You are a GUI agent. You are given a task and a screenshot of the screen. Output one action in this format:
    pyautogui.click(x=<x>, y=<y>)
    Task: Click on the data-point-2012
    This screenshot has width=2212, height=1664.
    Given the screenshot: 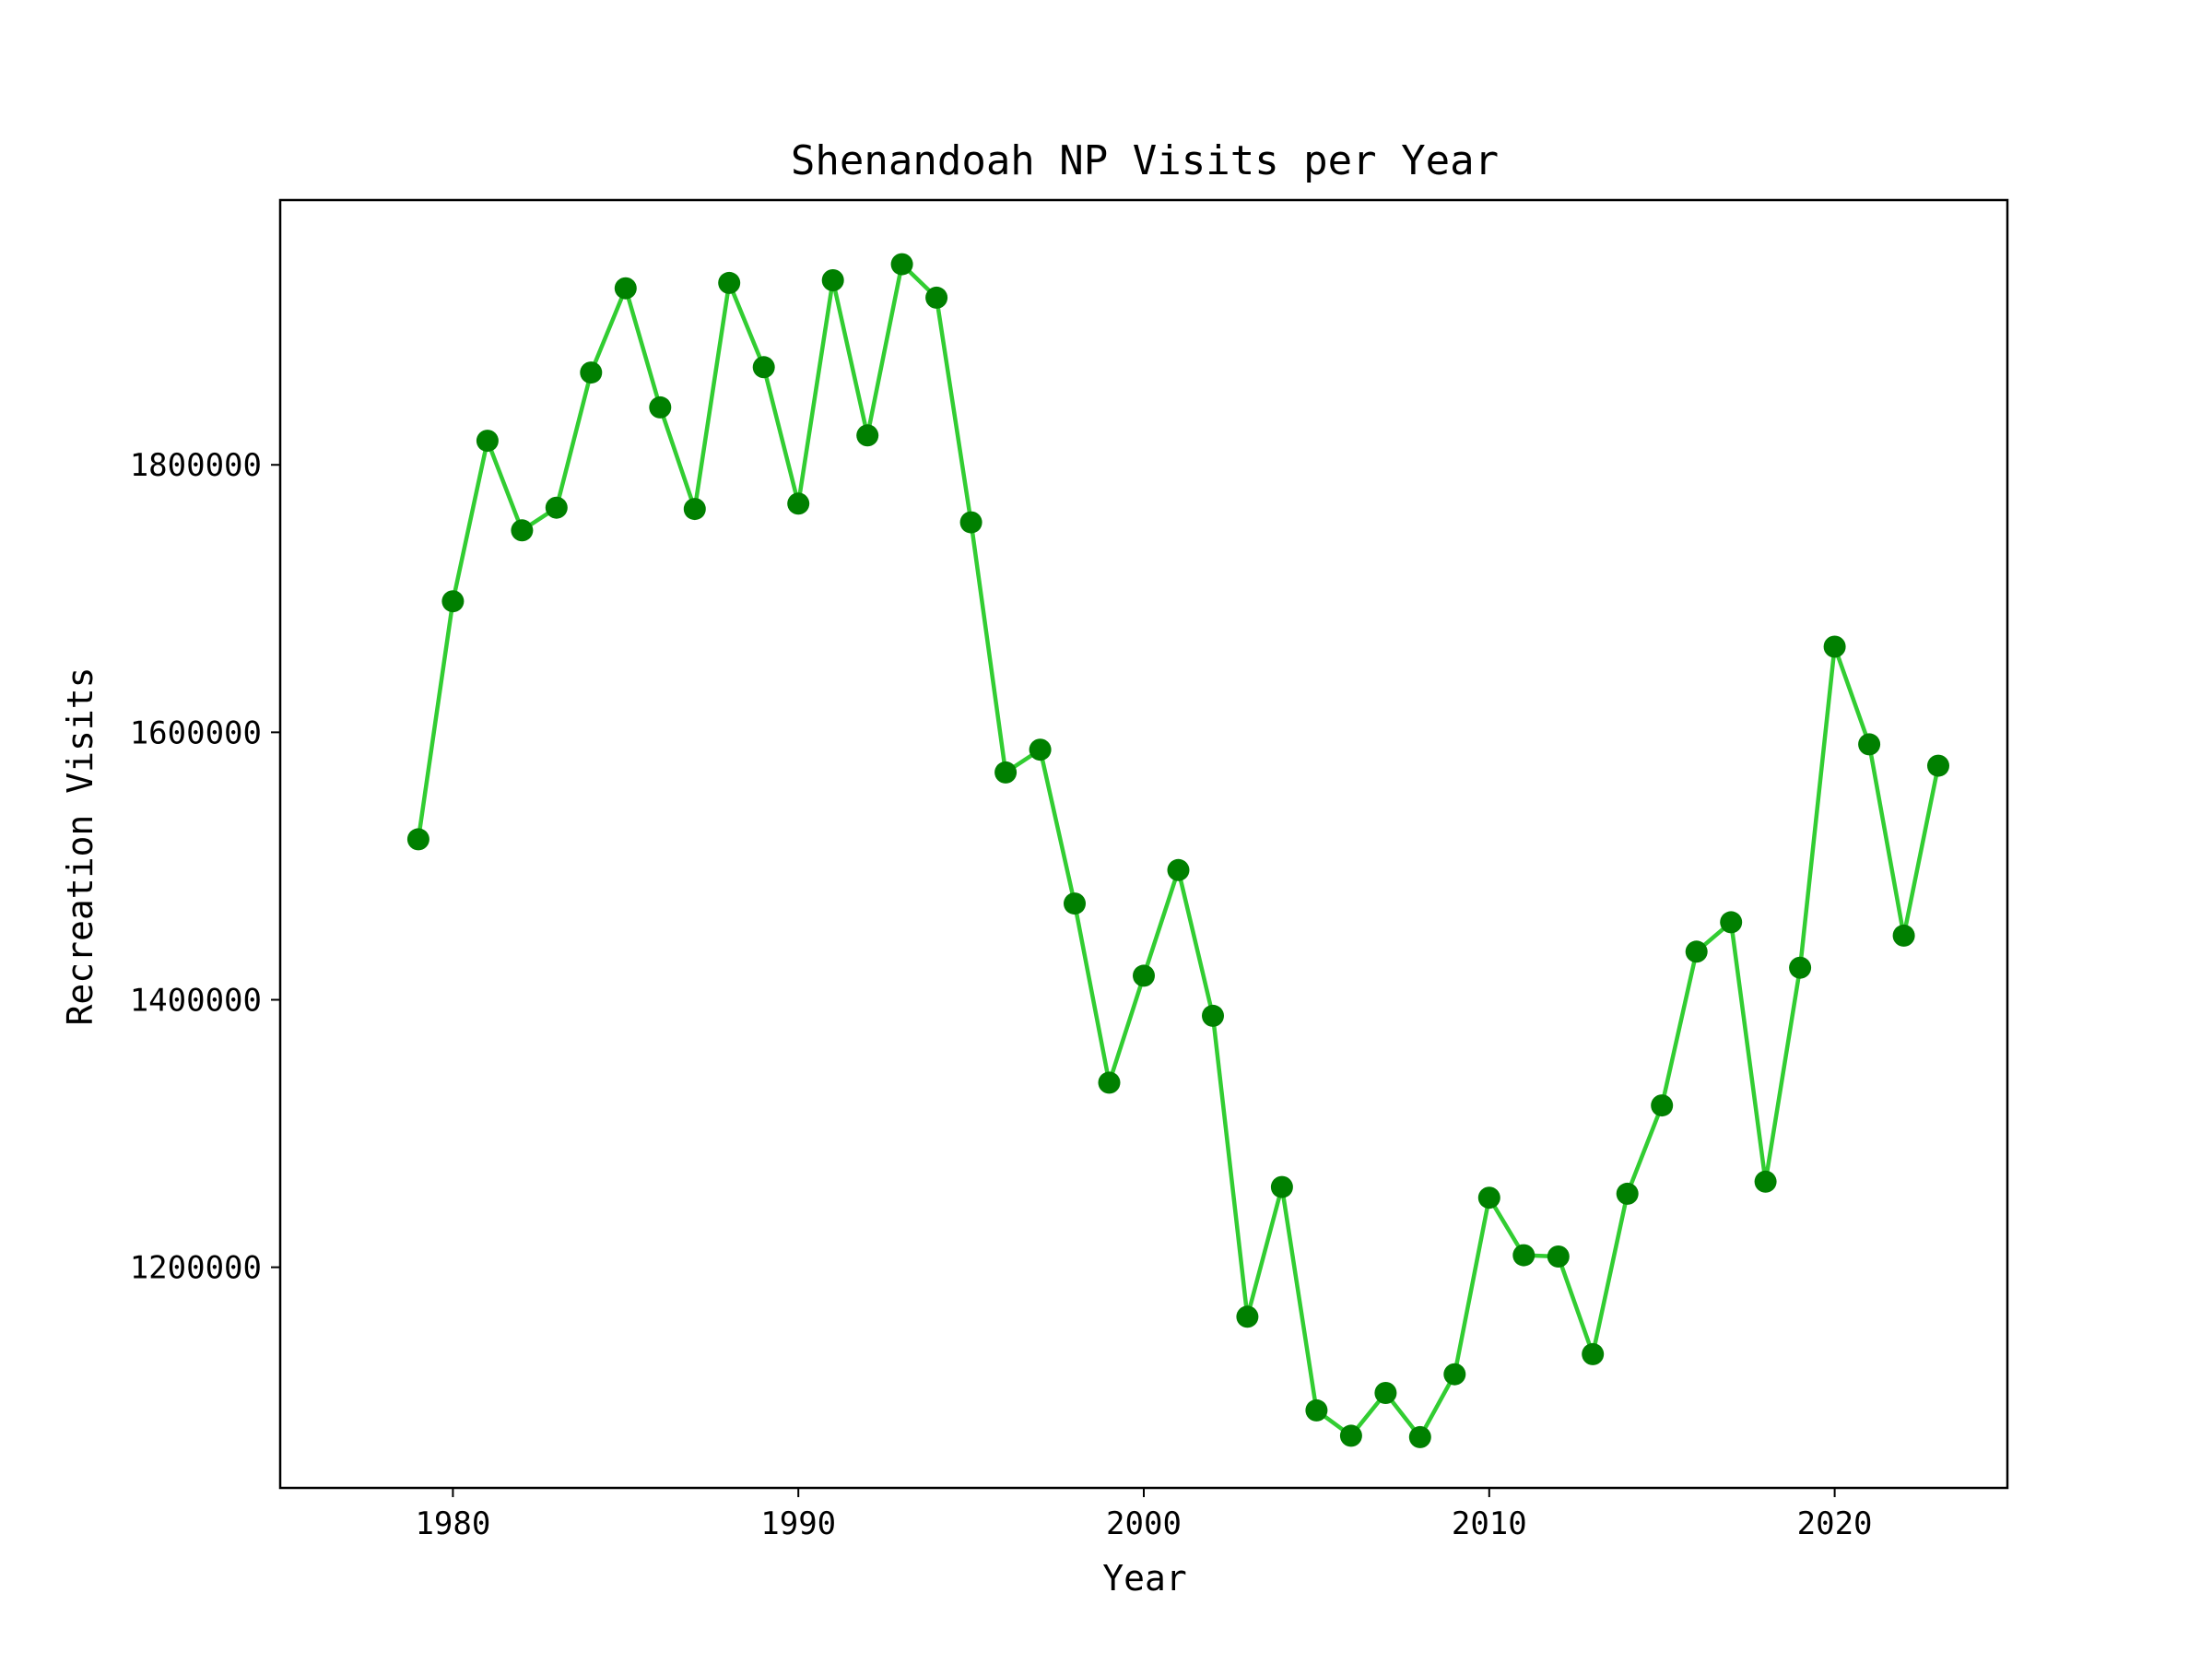 What is the action you would take?
    pyautogui.click(x=1558, y=1256)
    